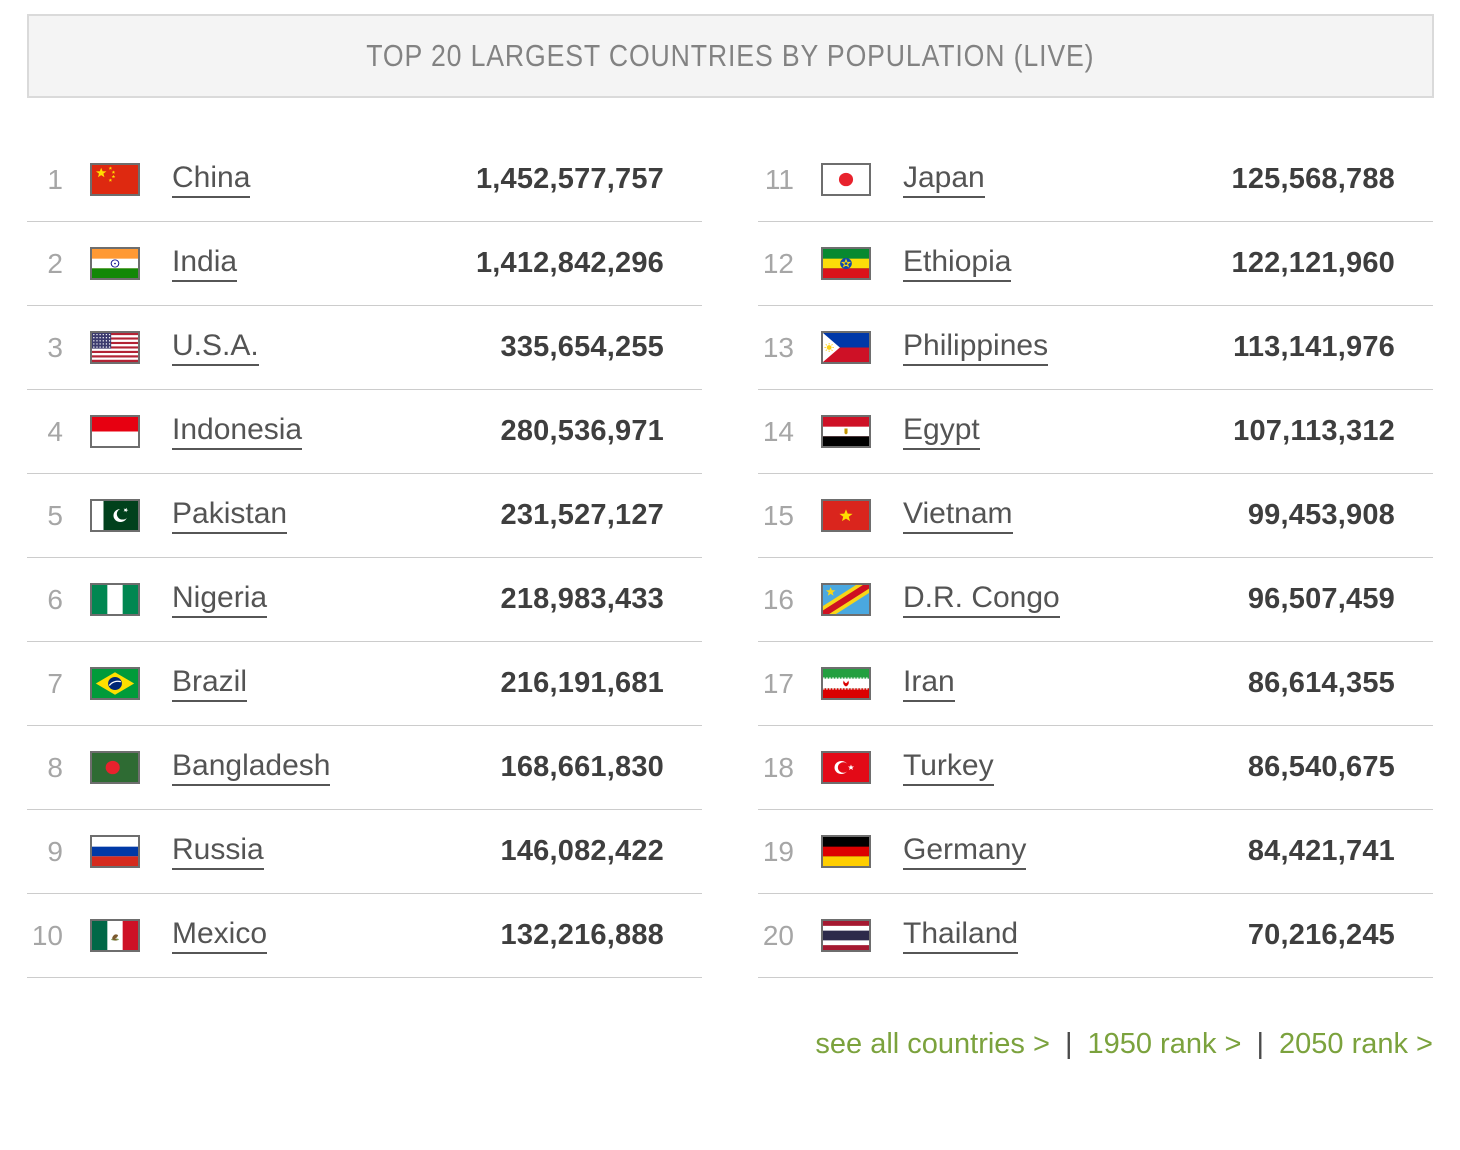 This screenshot has width=1460, height=1150. I want to click on table-row: 17 Iran 86,614,355, so click(1095, 684).